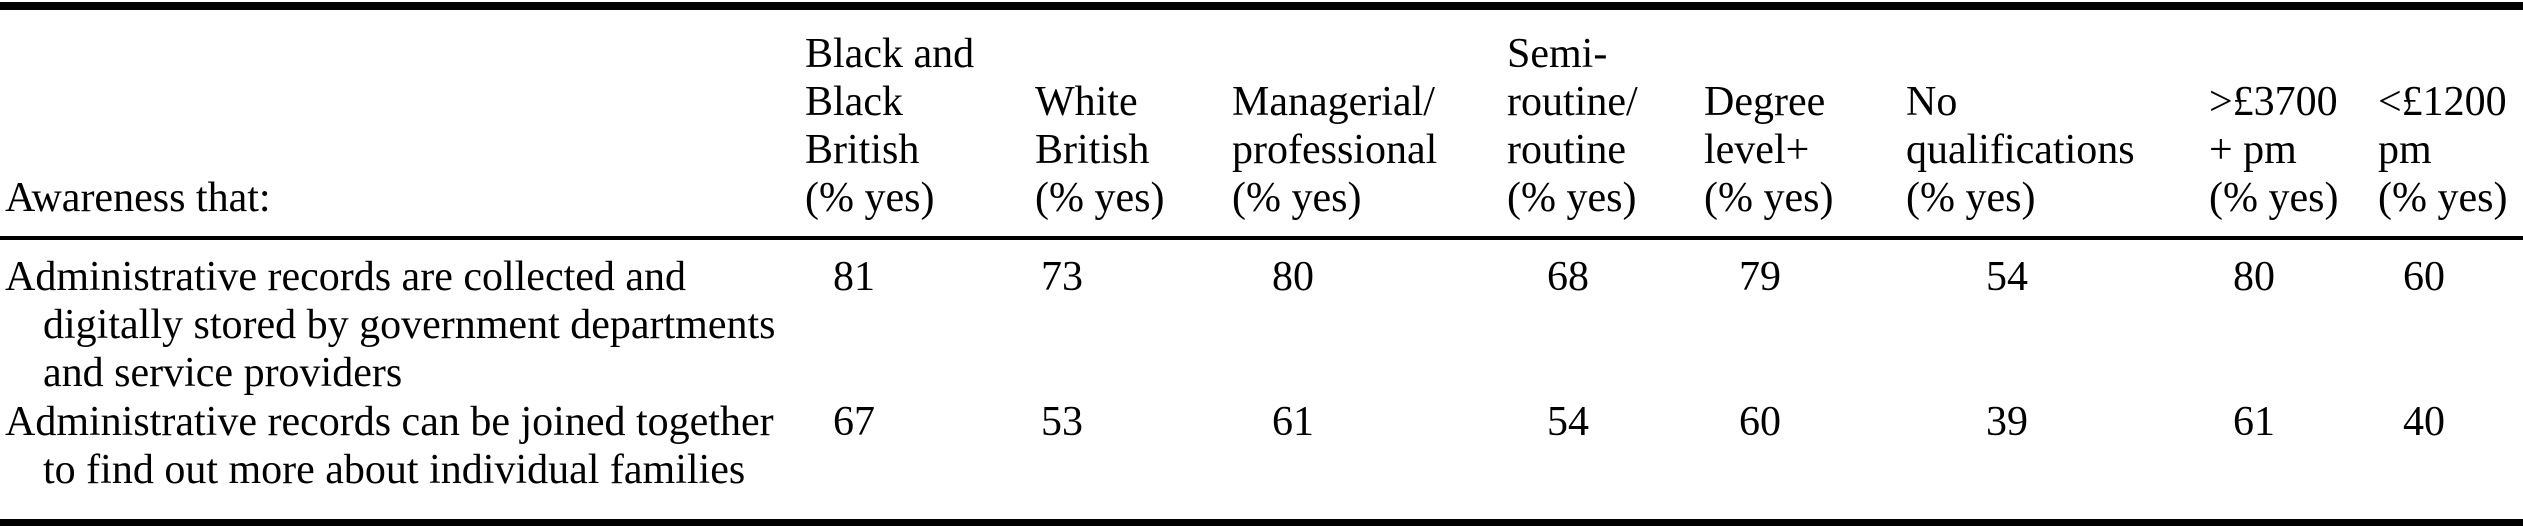 The width and height of the screenshot is (2523, 526). Describe the element at coordinates (1800, 125) in the screenshot. I see `column-header-degree-level: Degree level+ (% yes)` at that location.